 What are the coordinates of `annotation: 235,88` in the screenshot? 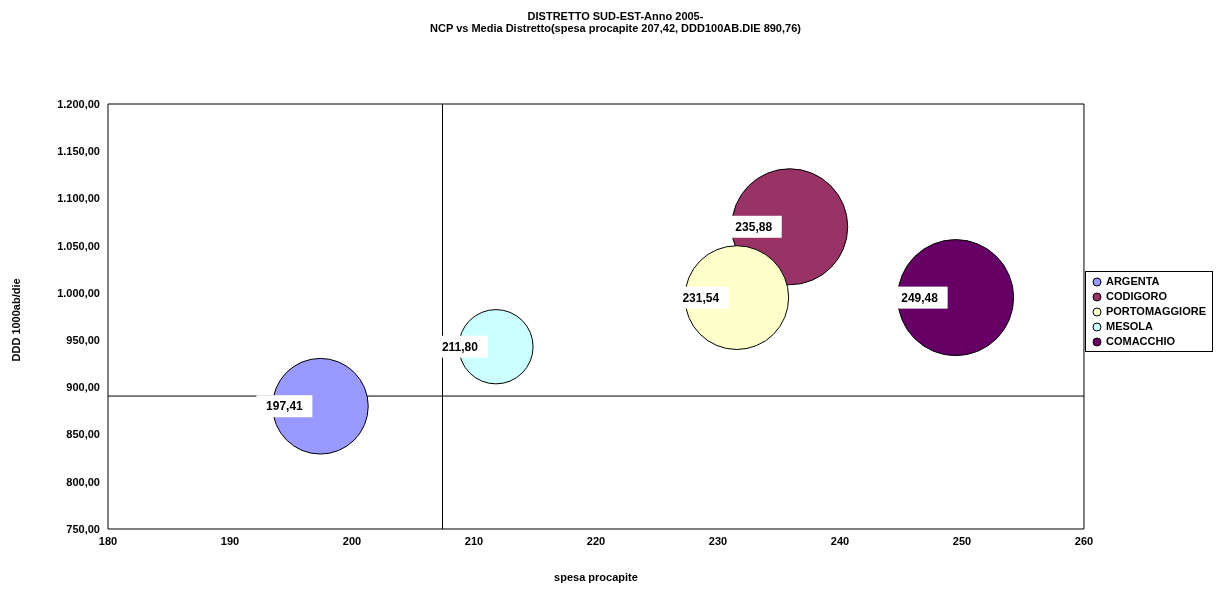 It's located at (754, 226).